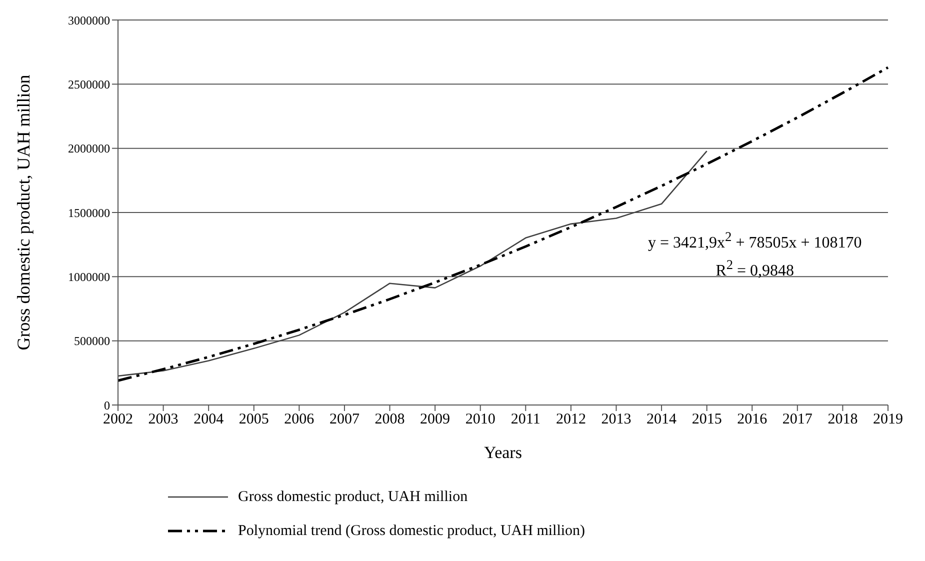 This screenshot has height=561, width=925. I want to click on y-tick-label: 2000000, so click(89, 149).